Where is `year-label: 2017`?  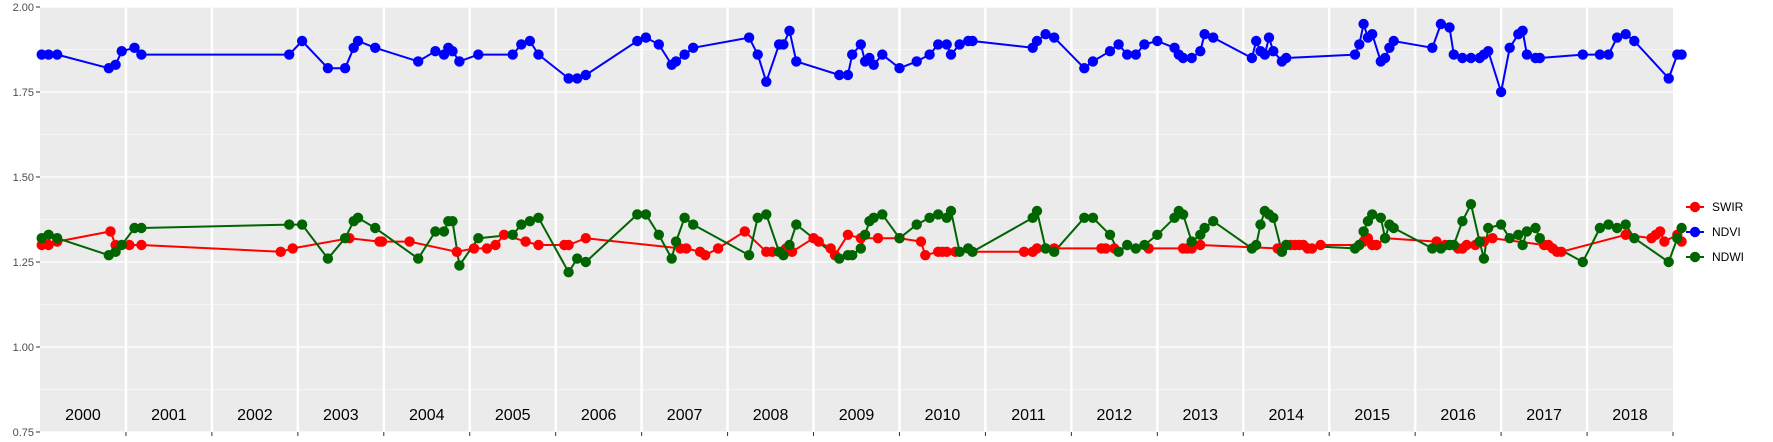 year-label: 2017 is located at coordinates (1544, 415).